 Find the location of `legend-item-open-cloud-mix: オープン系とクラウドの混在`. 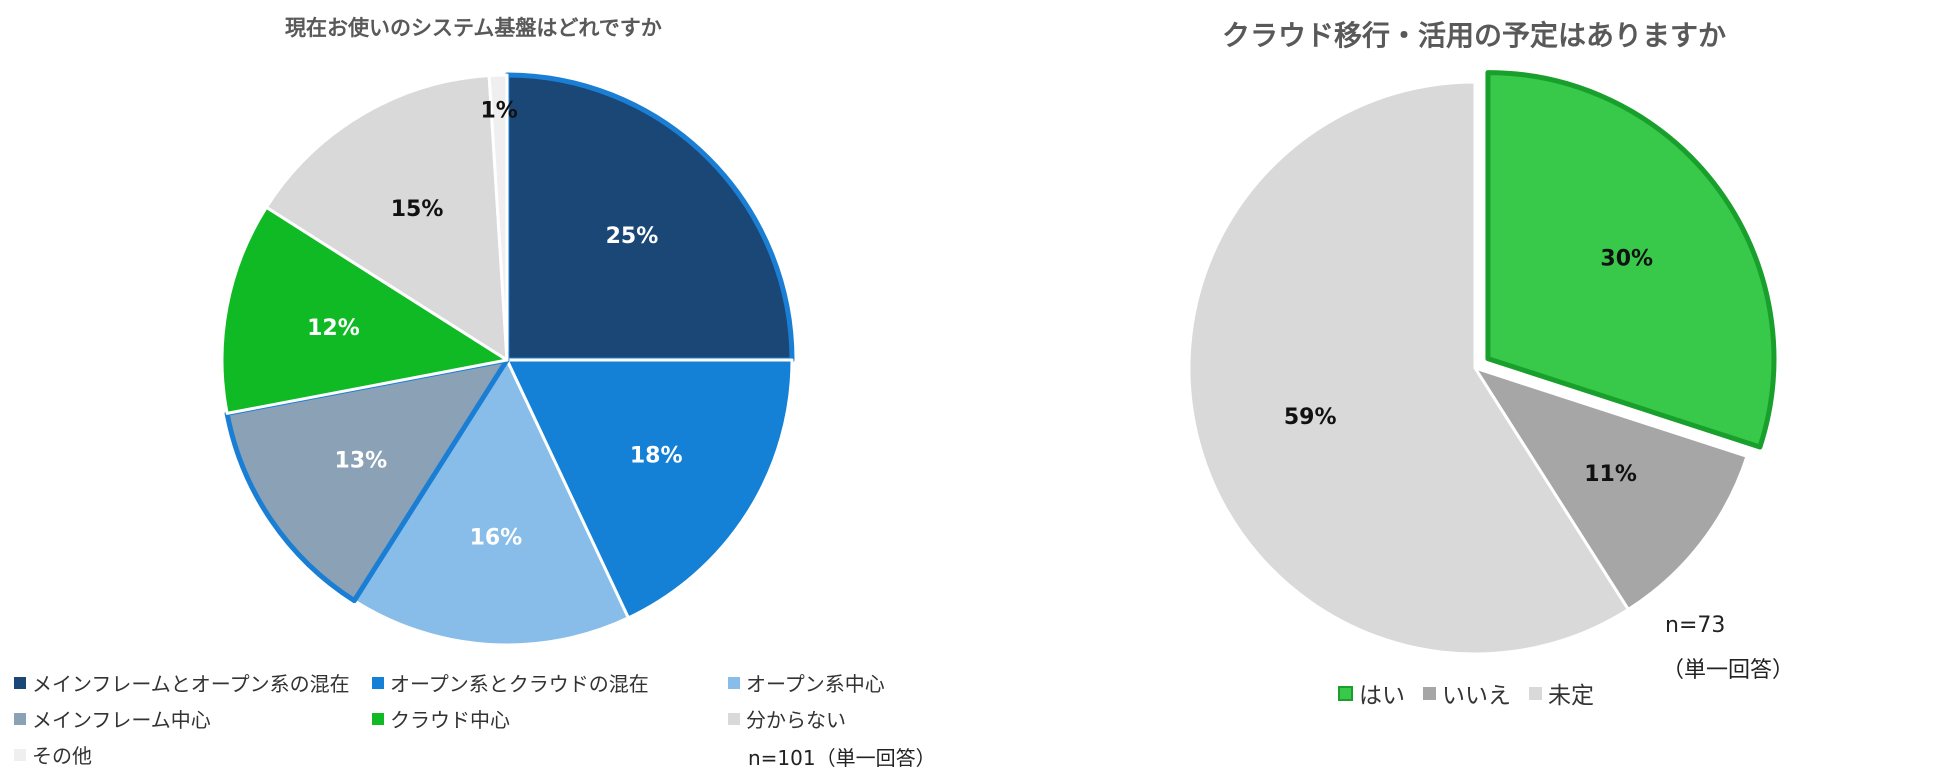

legend-item-open-cloud-mix: オープン系とクラウドの混在 is located at coordinates (510, 682).